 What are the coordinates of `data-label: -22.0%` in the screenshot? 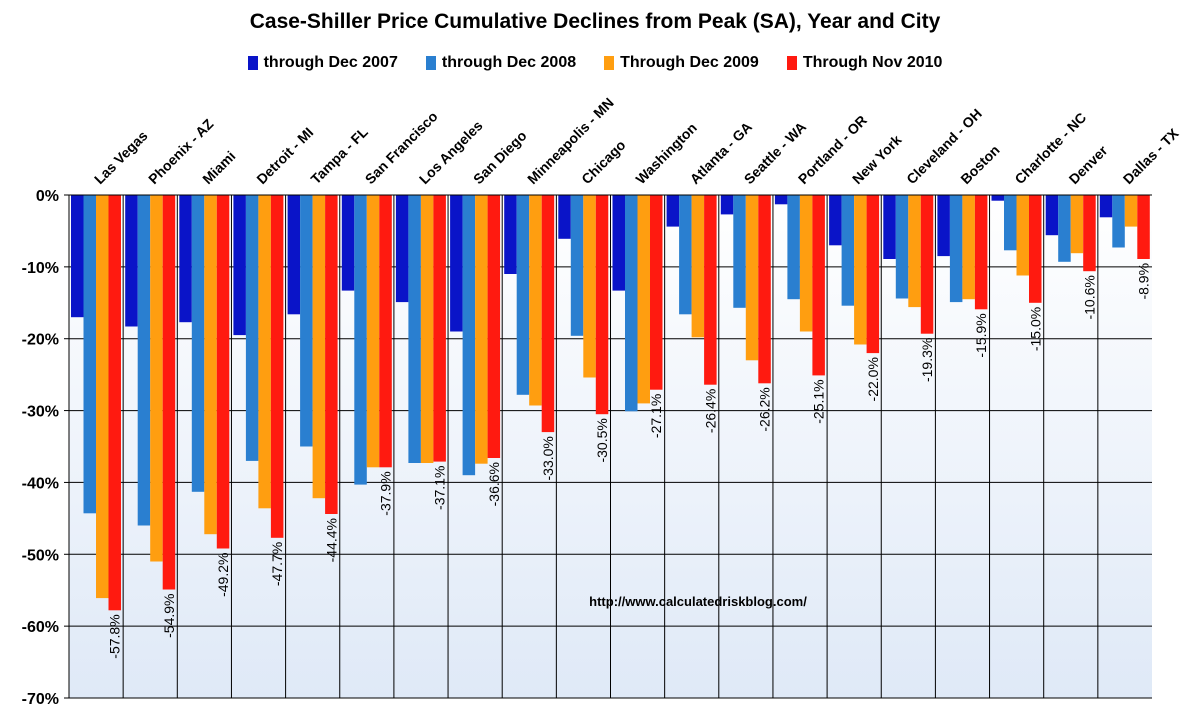 It's located at (873, 379).